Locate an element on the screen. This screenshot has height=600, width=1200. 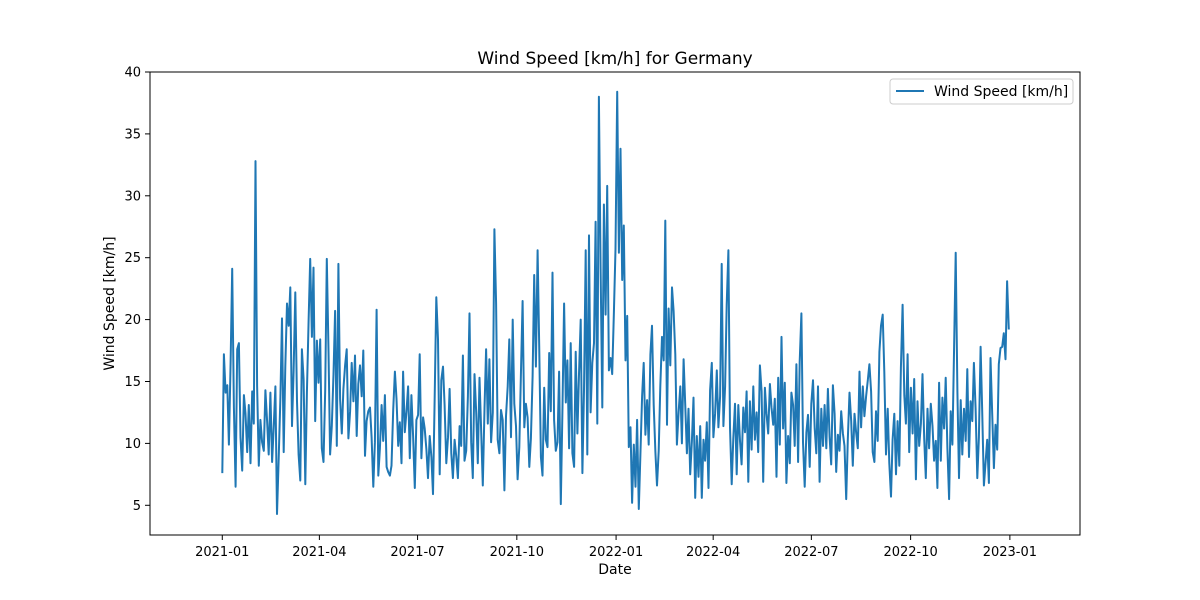
y-tick-label: 15 is located at coordinates (132, 382).